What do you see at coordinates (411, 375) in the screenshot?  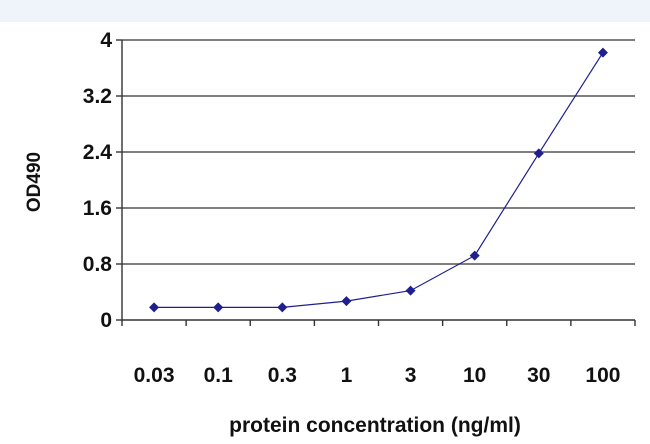 I see `x-tick-label: 3` at bounding box center [411, 375].